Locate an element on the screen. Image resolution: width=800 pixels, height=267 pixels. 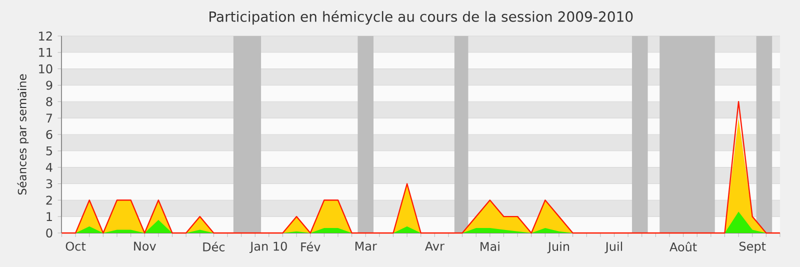
x-tick-label: Avr is located at coordinates (434, 246).